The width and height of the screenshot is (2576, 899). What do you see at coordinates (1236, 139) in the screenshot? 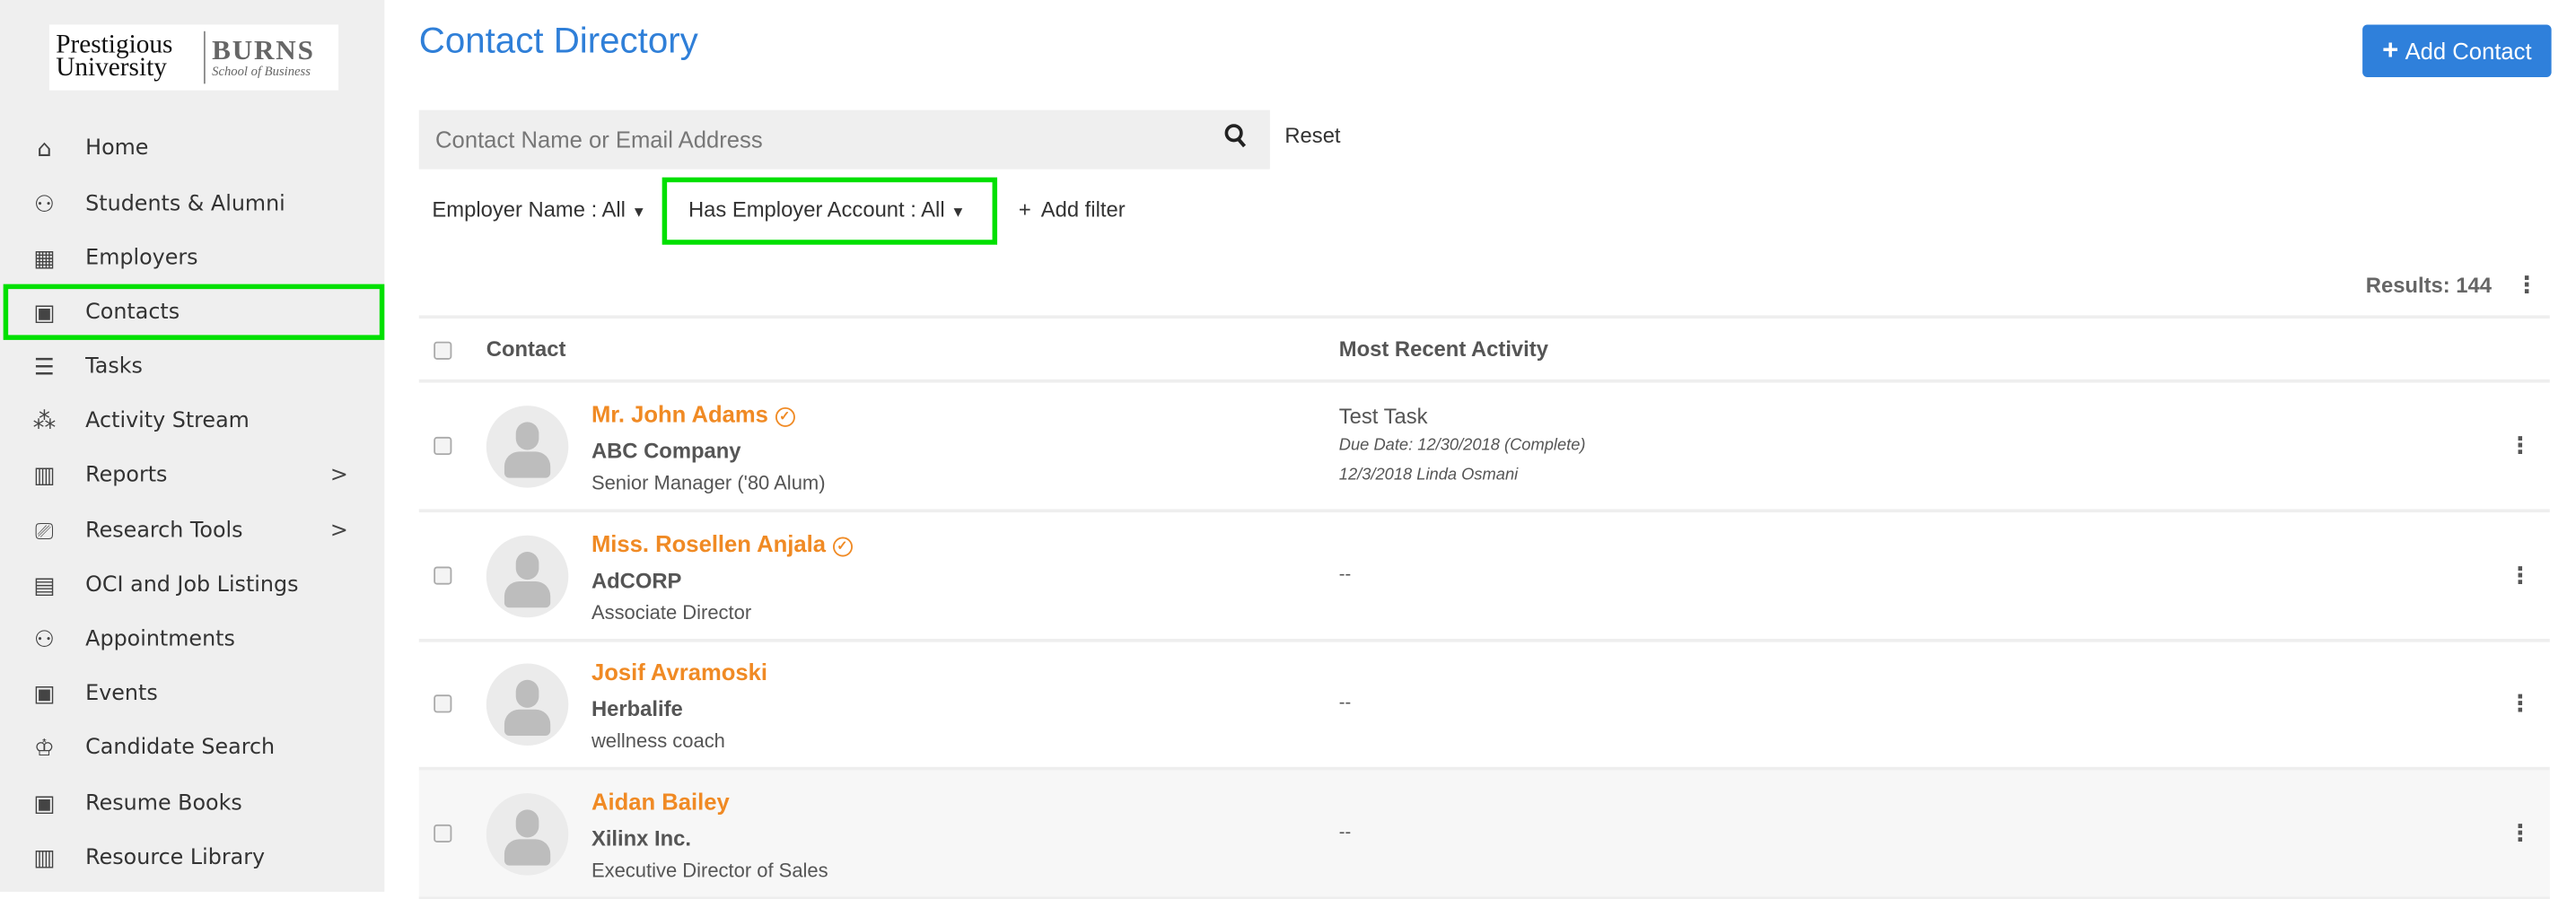
I see `search-icon` at bounding box center [1236, 139].